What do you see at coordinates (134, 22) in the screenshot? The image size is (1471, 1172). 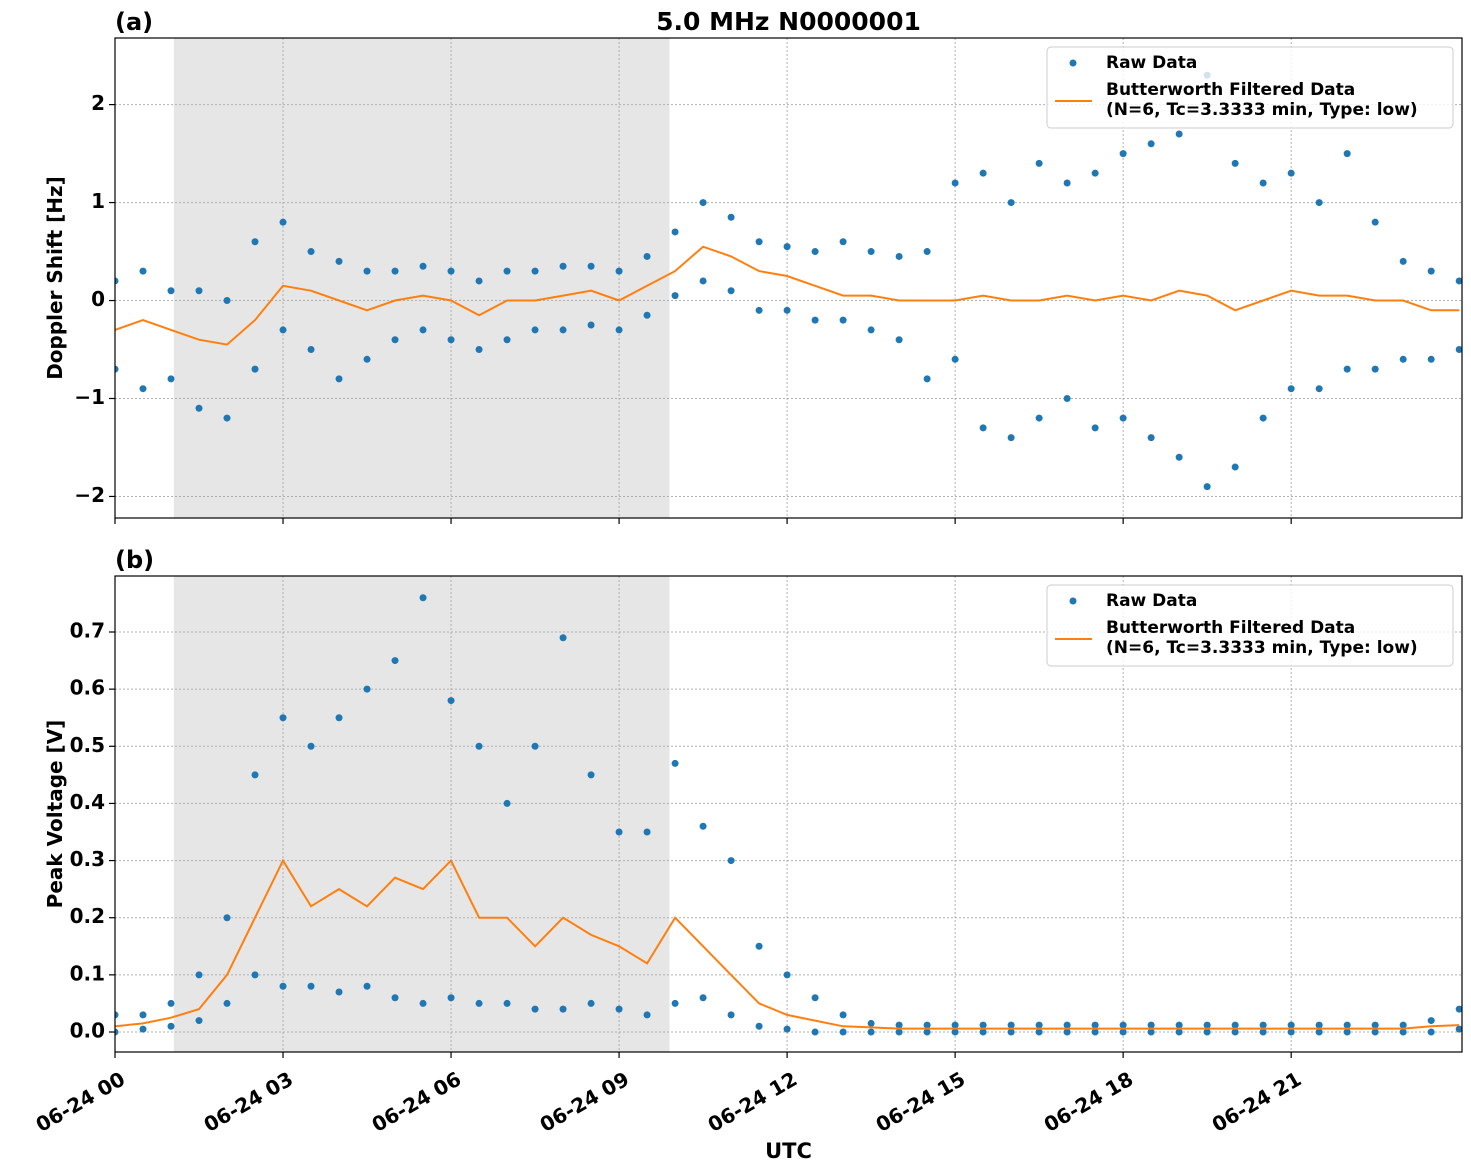 I see `panel-label: (a)` at bounding box center [134, 22].